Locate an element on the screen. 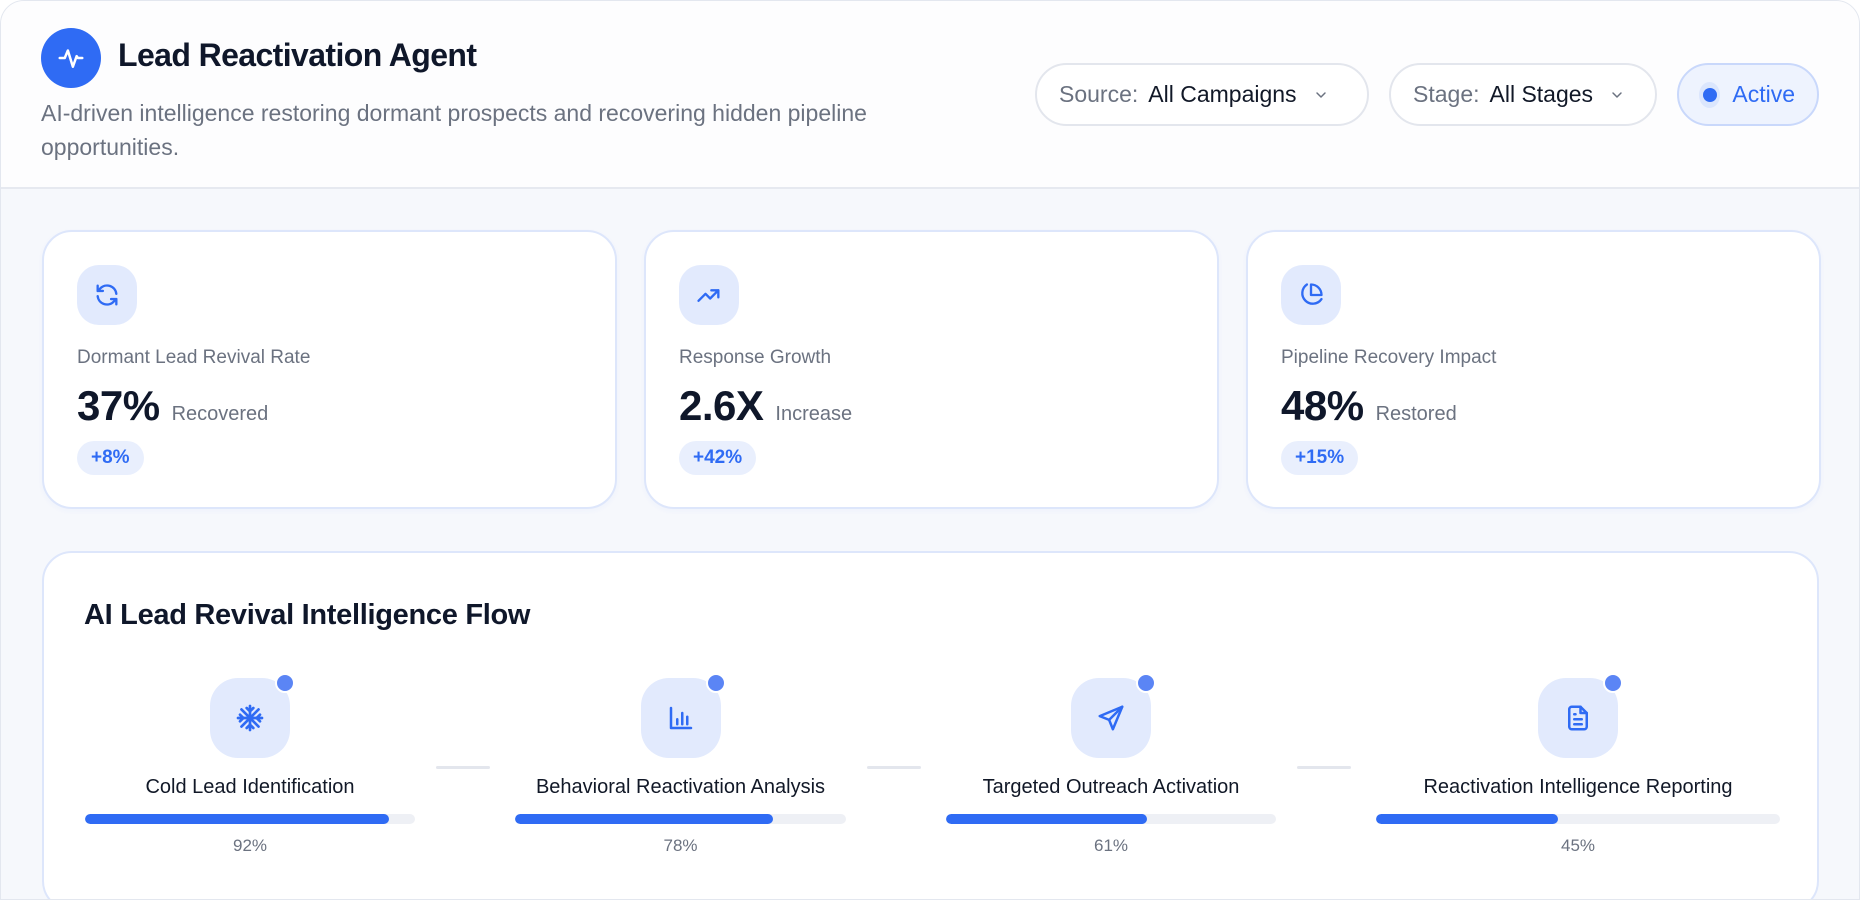 The width and height of the screenshot is (1860, 900). stat-delta-badge: +15% is located at coordinates (1320, 458).